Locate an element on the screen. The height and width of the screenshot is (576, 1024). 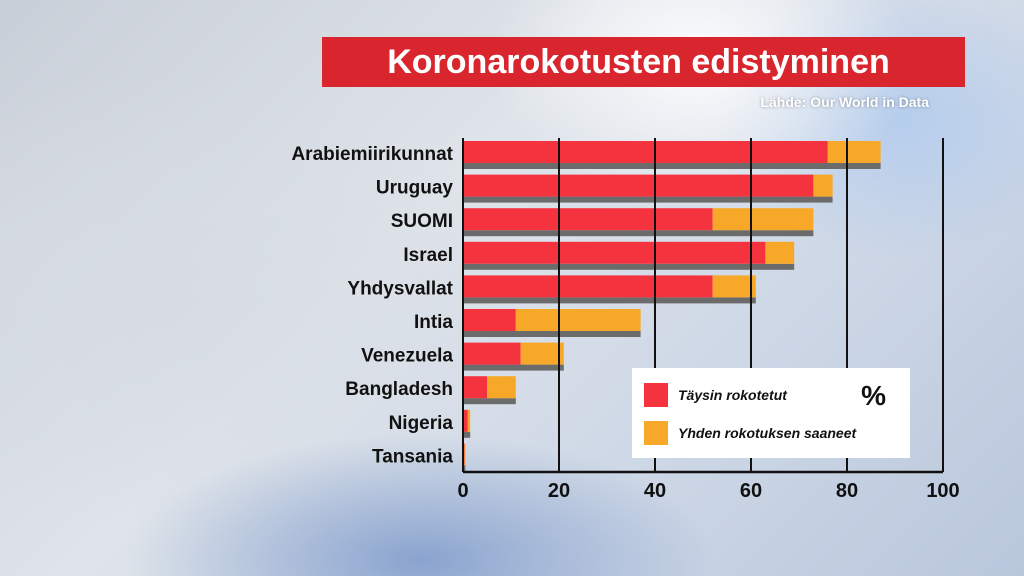
category-label: Uruguay is located at coordinates (415, 188).